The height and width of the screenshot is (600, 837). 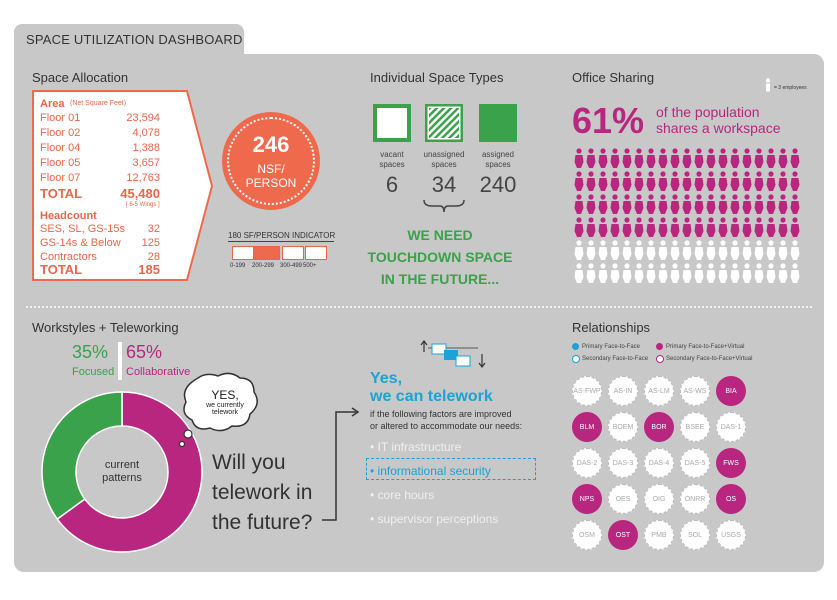 What do you see at coordinates (498, 164) in the screenshot?
I see `space-type-label-2: spaces` at bounding box center [498, 164].